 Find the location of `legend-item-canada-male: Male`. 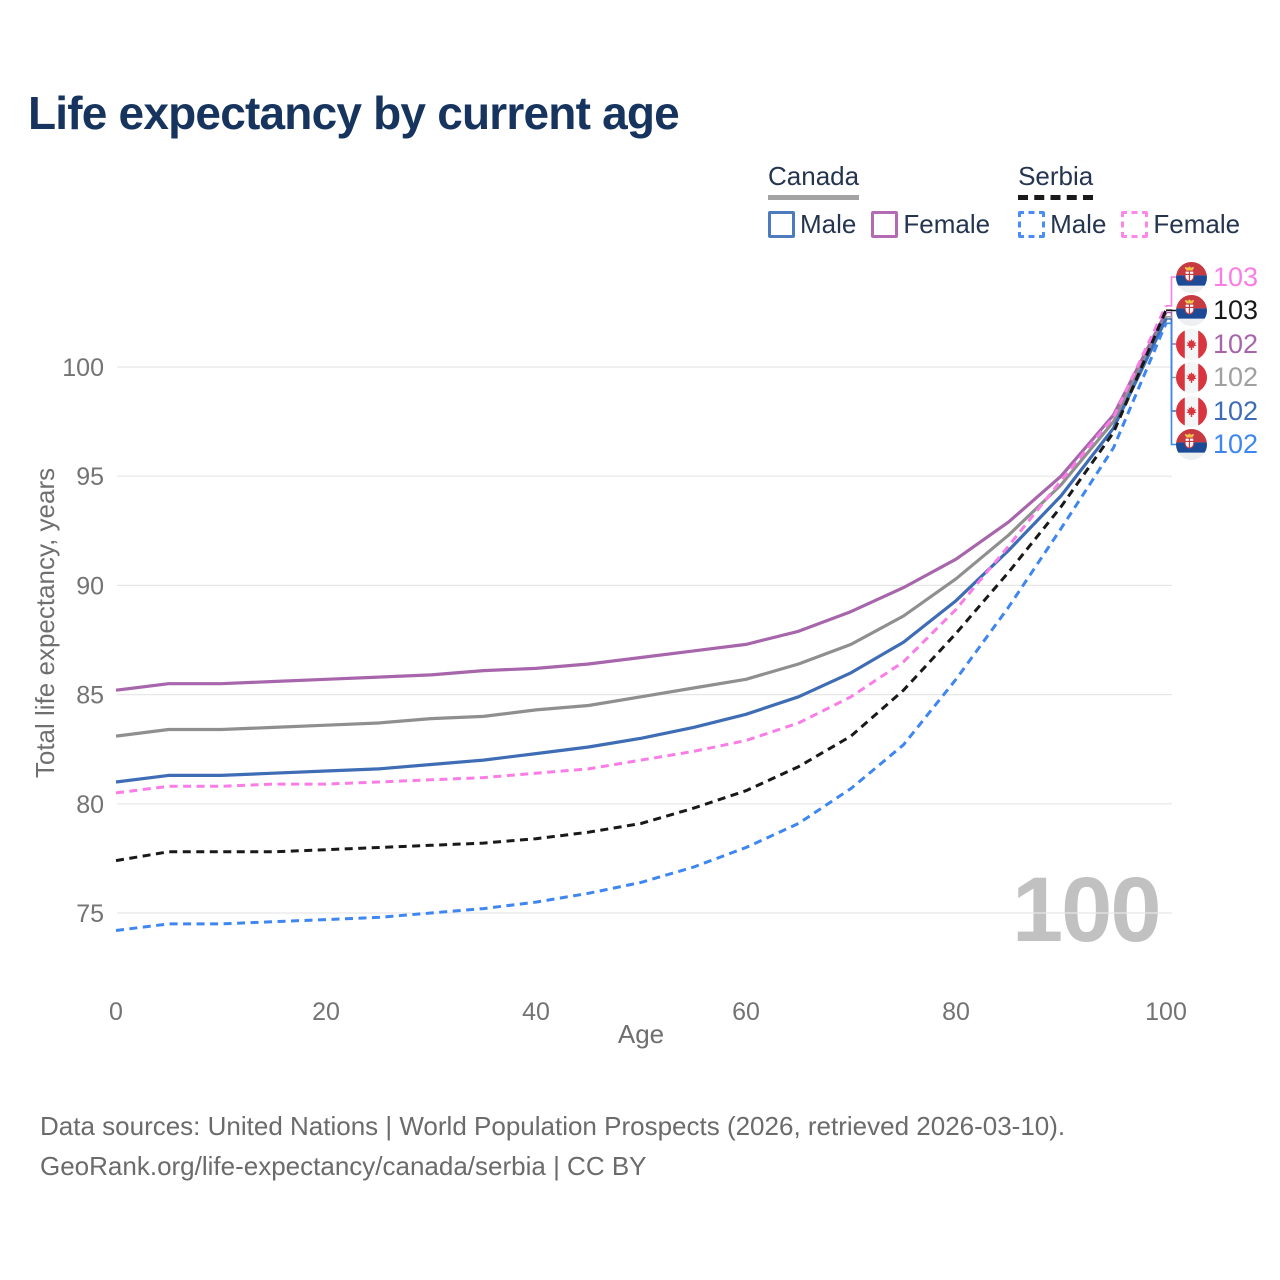

legend-item-canada-male: Male is located at coordinates (812, 224).